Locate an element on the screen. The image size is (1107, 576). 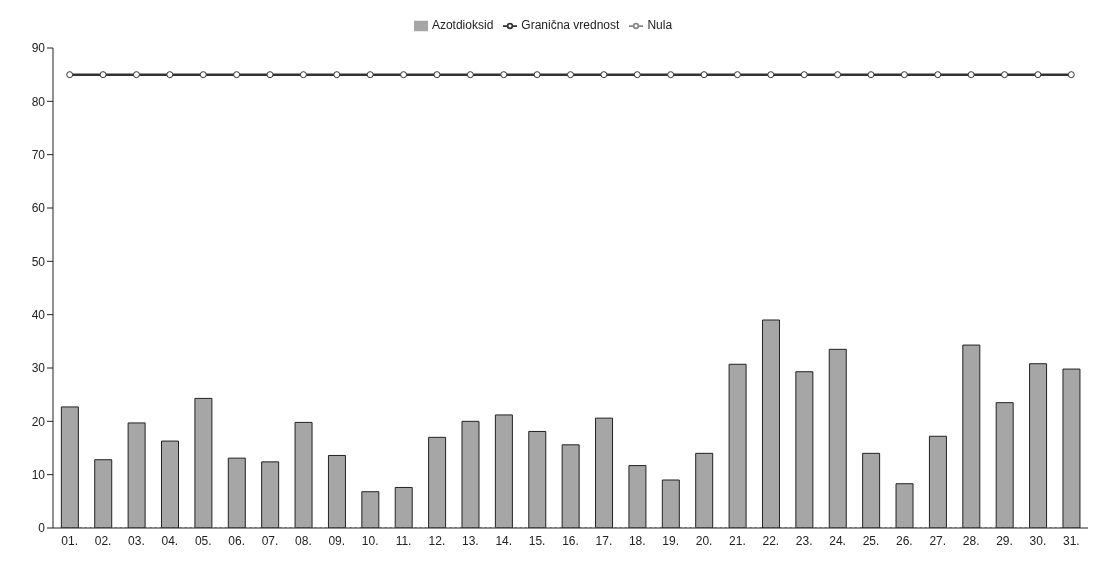
legend-label: Azotdioksid is located at coordinates (462, 25).